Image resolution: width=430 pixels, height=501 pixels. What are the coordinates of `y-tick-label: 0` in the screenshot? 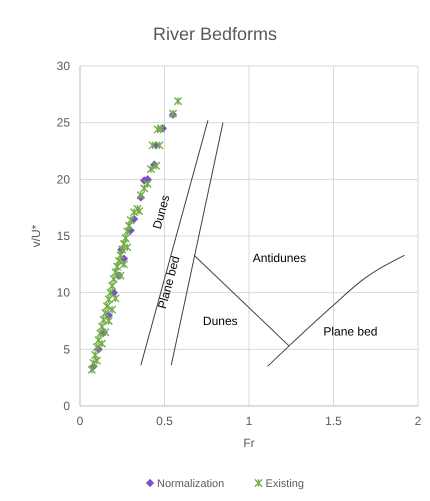 It's located at (66, 406).